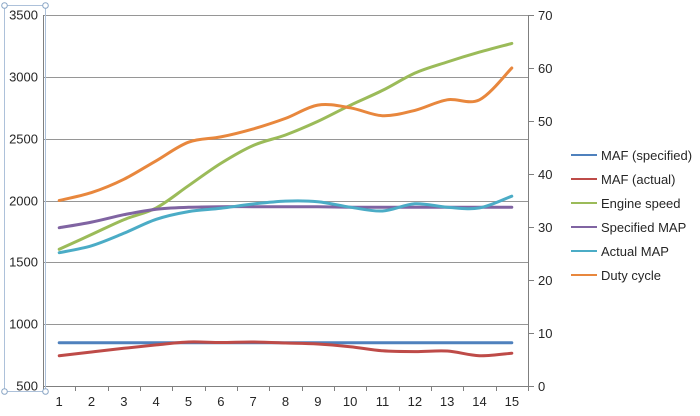 The image size is (700, 416). Describe the element at coordinates (59, 401) in the screenshot. I see `x-axis-tick-label: 1` at that location.